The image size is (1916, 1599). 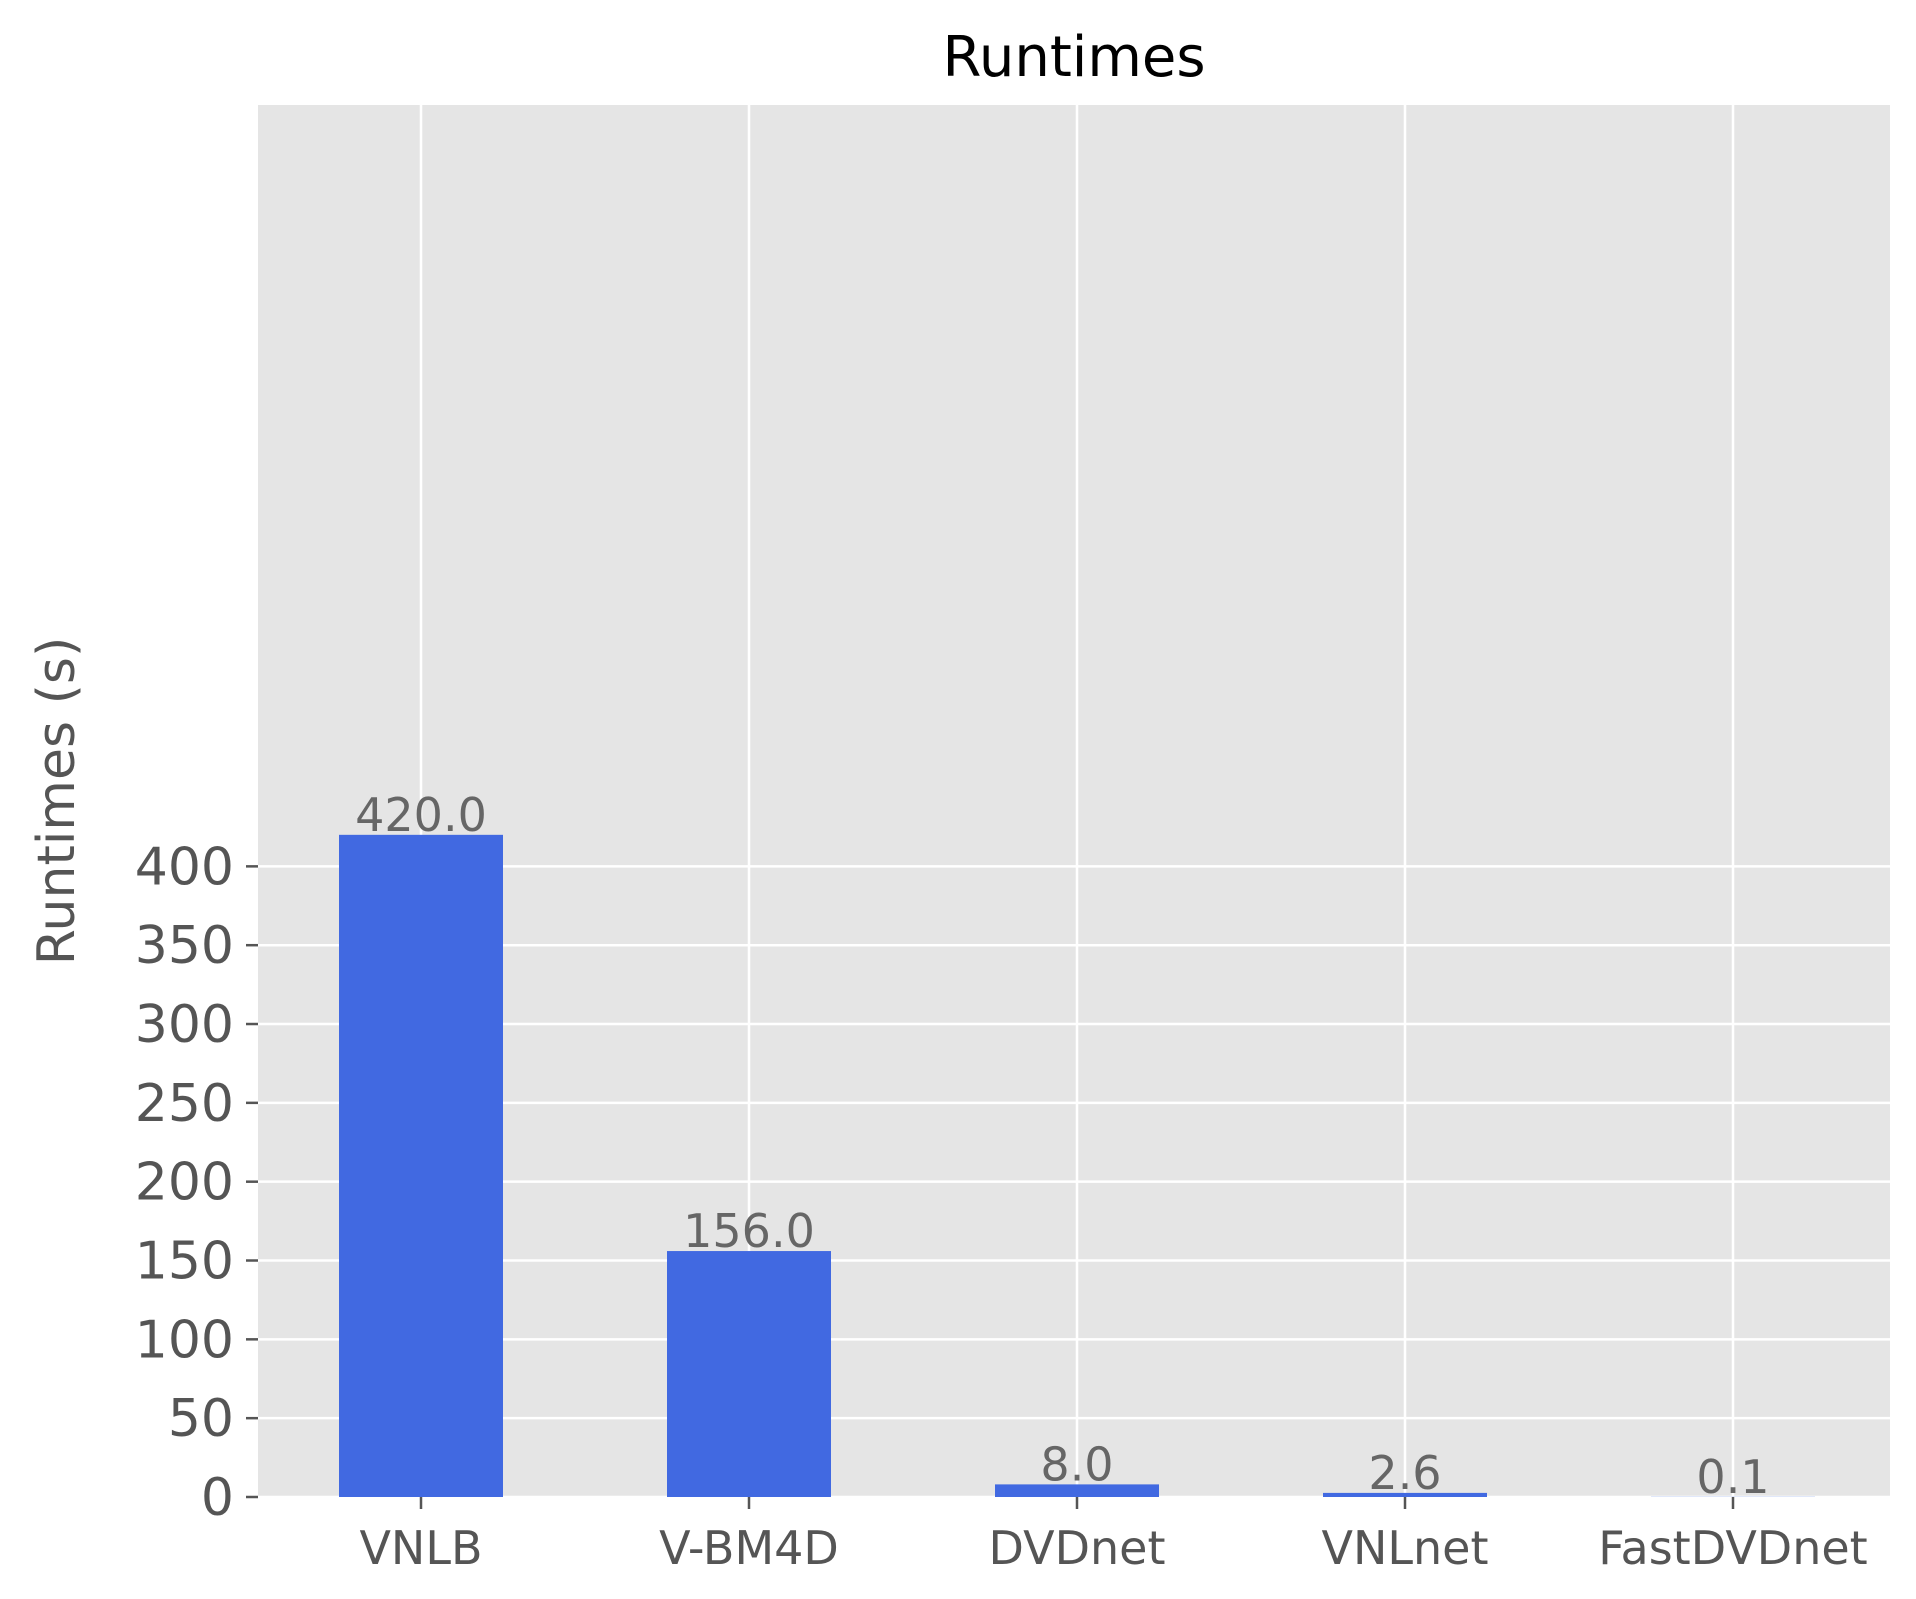 What do you see at coordinates (184, 946) in the screenshot?
I see `y-tick-label: 350` at bounding box center [184, 946].